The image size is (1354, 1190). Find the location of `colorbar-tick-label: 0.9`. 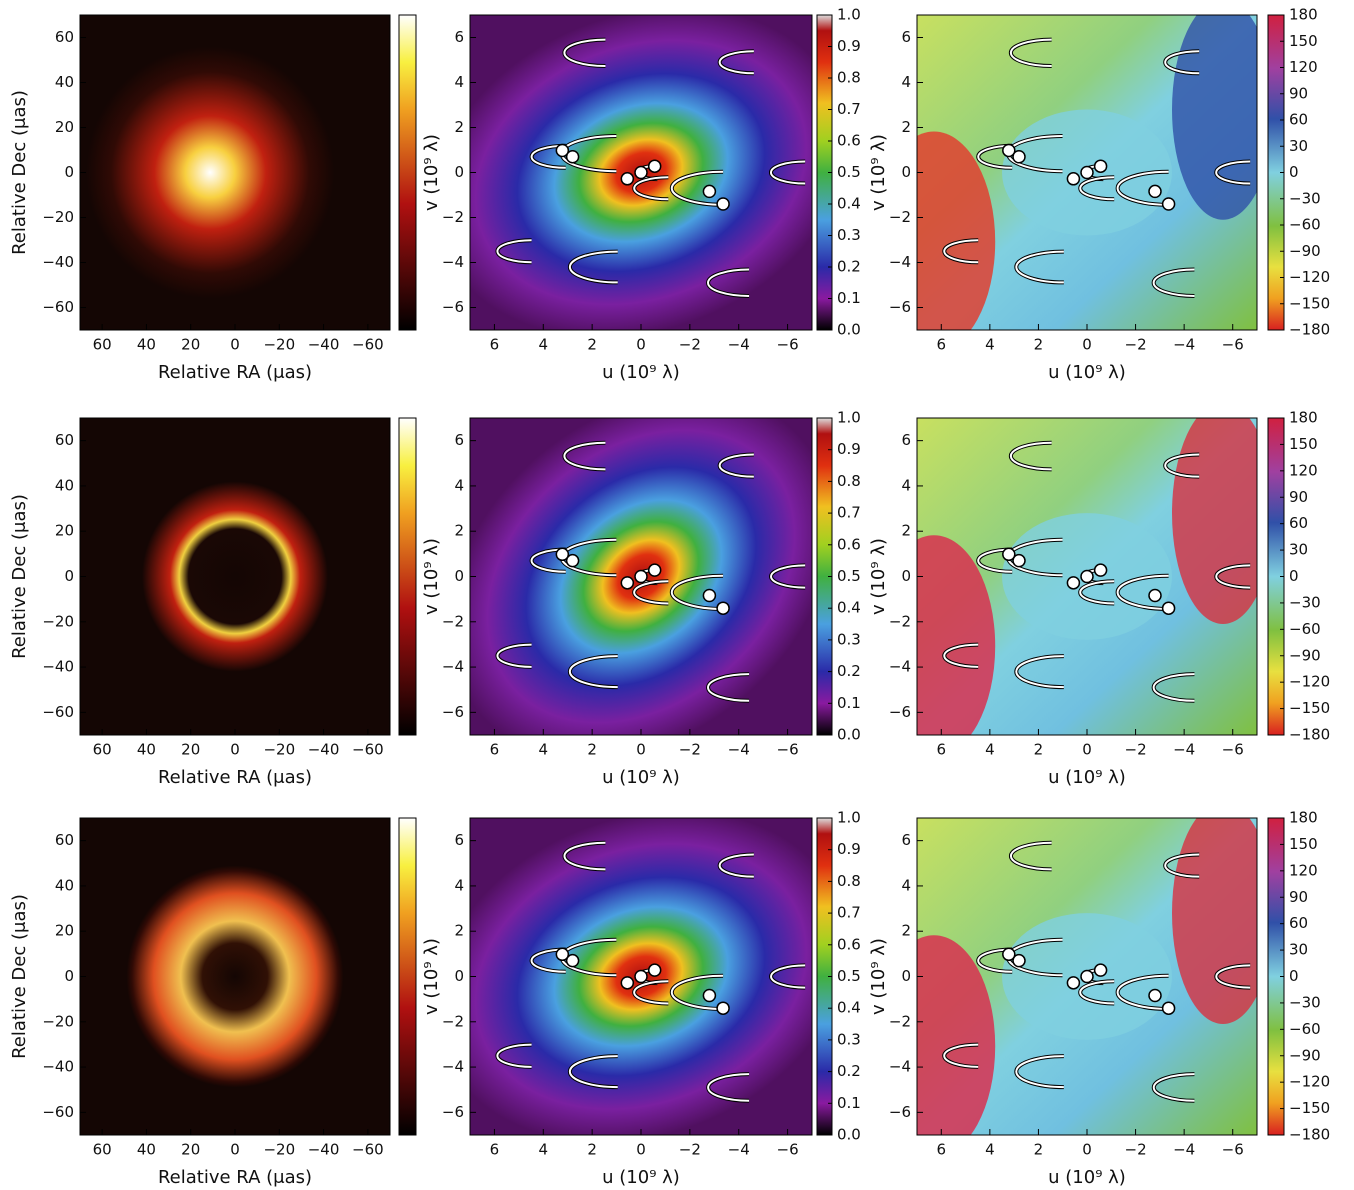

colorbar-tick-label: 0.9 is located at coordinates (849, 849).